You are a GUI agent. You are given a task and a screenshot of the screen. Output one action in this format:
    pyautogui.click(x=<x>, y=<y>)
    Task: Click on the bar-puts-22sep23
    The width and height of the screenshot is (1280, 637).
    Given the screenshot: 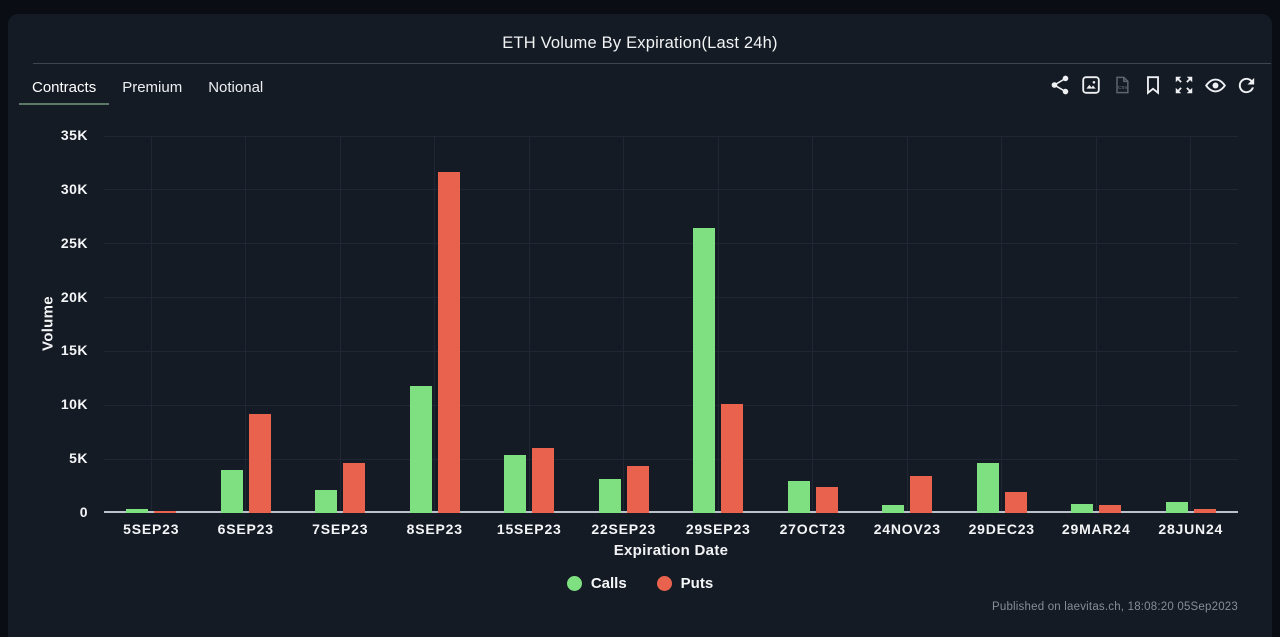 What is the action you would take?
    pyautogui.click(x=637, y=489)
    